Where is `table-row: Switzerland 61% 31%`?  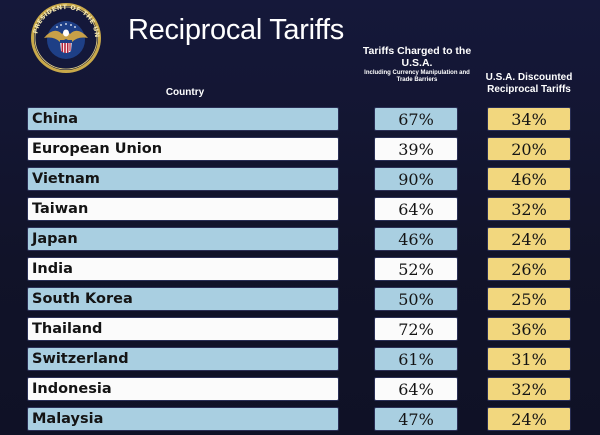 table-row: Switzerland 61% 31% is located at coordinates (300, 359).